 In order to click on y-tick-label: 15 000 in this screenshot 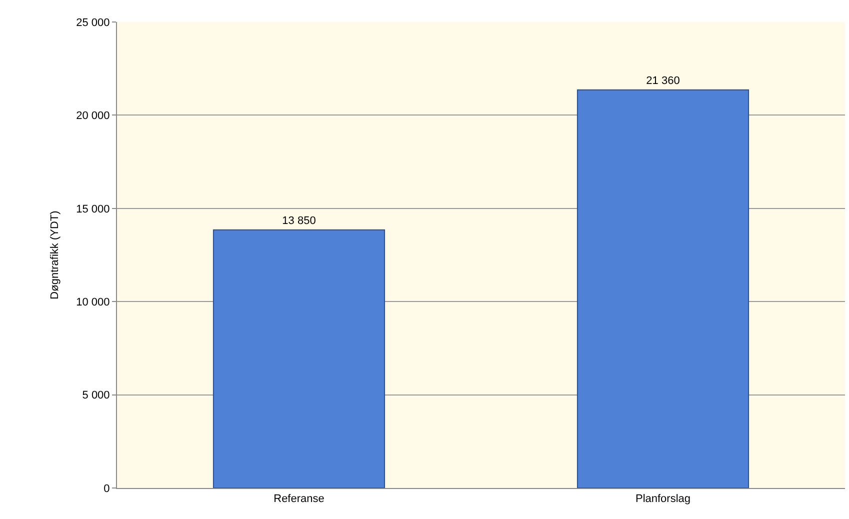, I will do `click(93, 209)`.